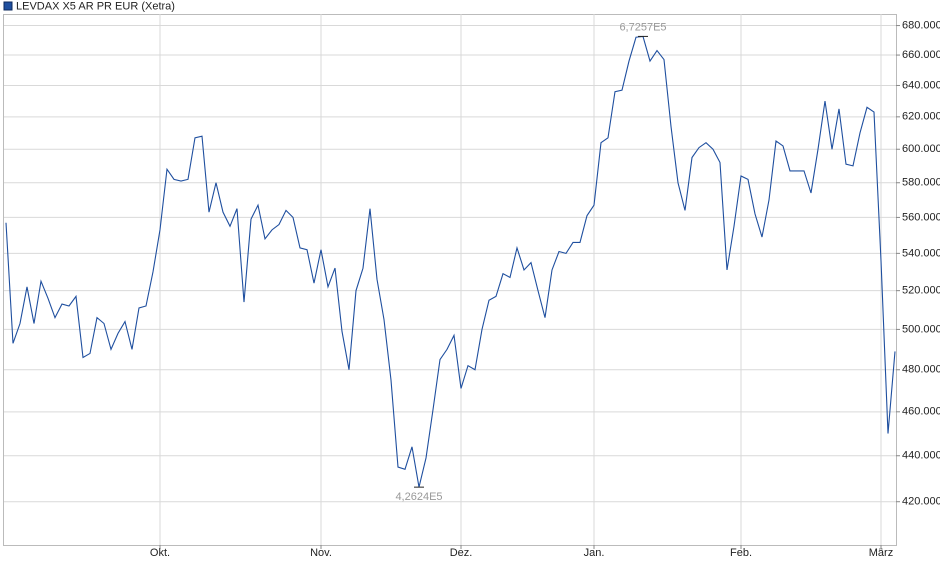 The image size is (940, 579). What do you see at coordinates (921, 502) in the screenshot?
I see `y-tick-label: 420.000` at bounding box center [921, 502].